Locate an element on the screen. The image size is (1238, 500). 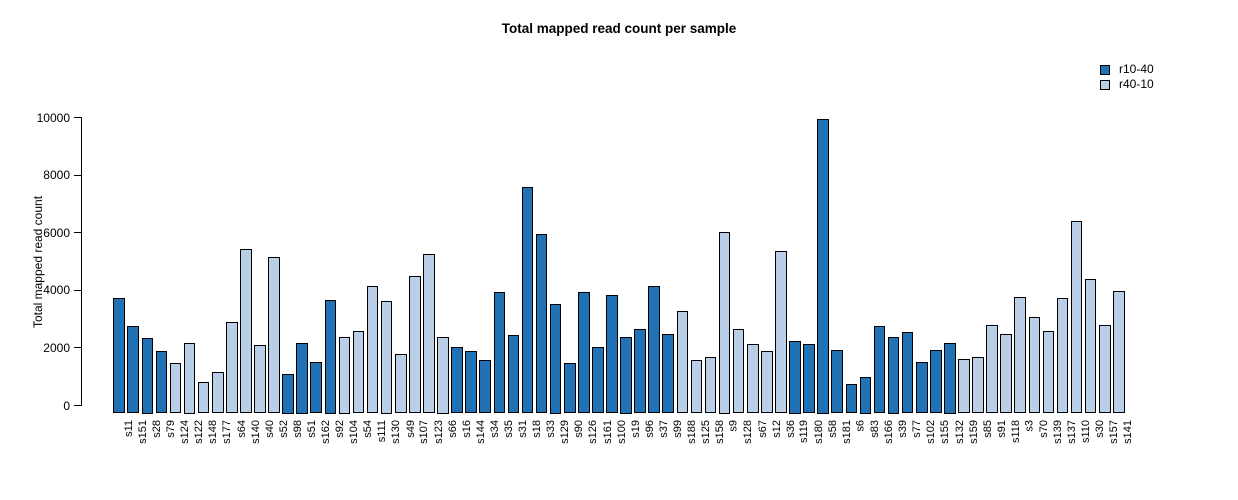
bar-s67 is located at coordinates (752, 378).